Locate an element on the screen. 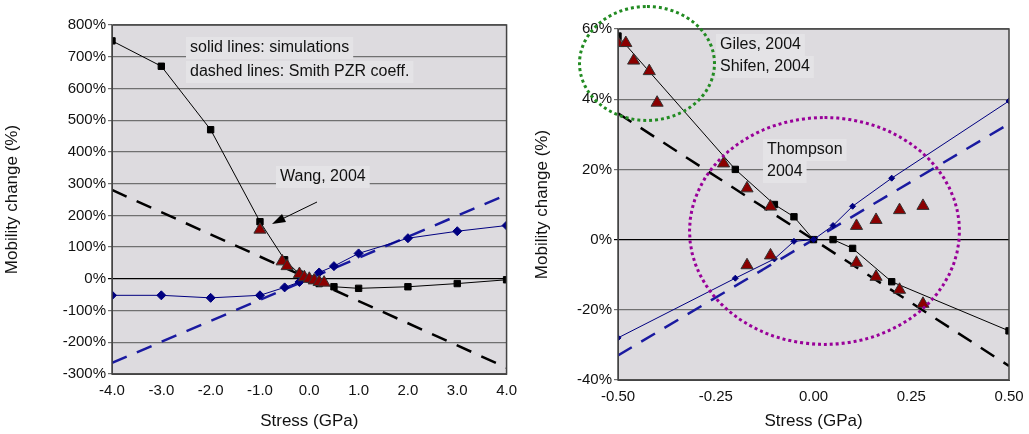  y-tick-label: 60% is located at coordinates (596, 28).